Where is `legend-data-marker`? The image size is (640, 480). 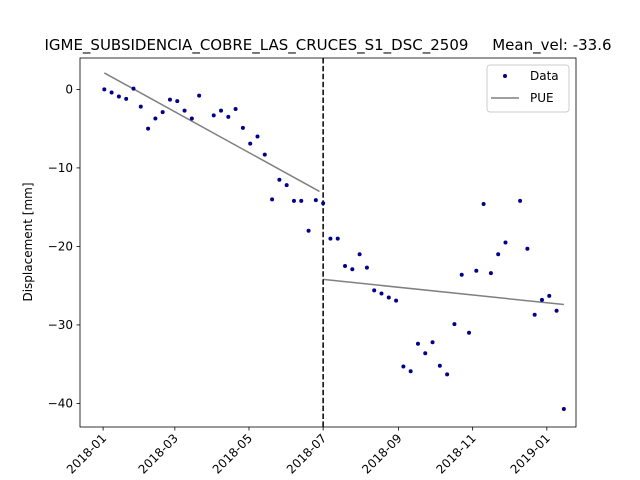
legend-data-marker is located at coordinates (505, 76).